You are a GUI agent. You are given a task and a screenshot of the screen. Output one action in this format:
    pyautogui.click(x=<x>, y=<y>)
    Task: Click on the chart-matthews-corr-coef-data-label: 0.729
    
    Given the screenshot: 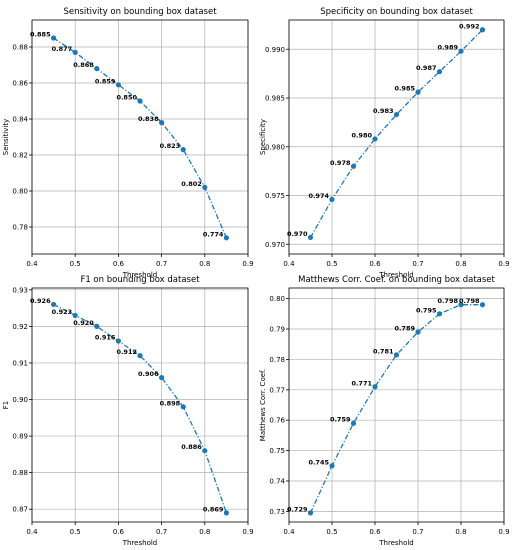 What is the action you would take?
    pyautogui.click(x=297, y=509)
    